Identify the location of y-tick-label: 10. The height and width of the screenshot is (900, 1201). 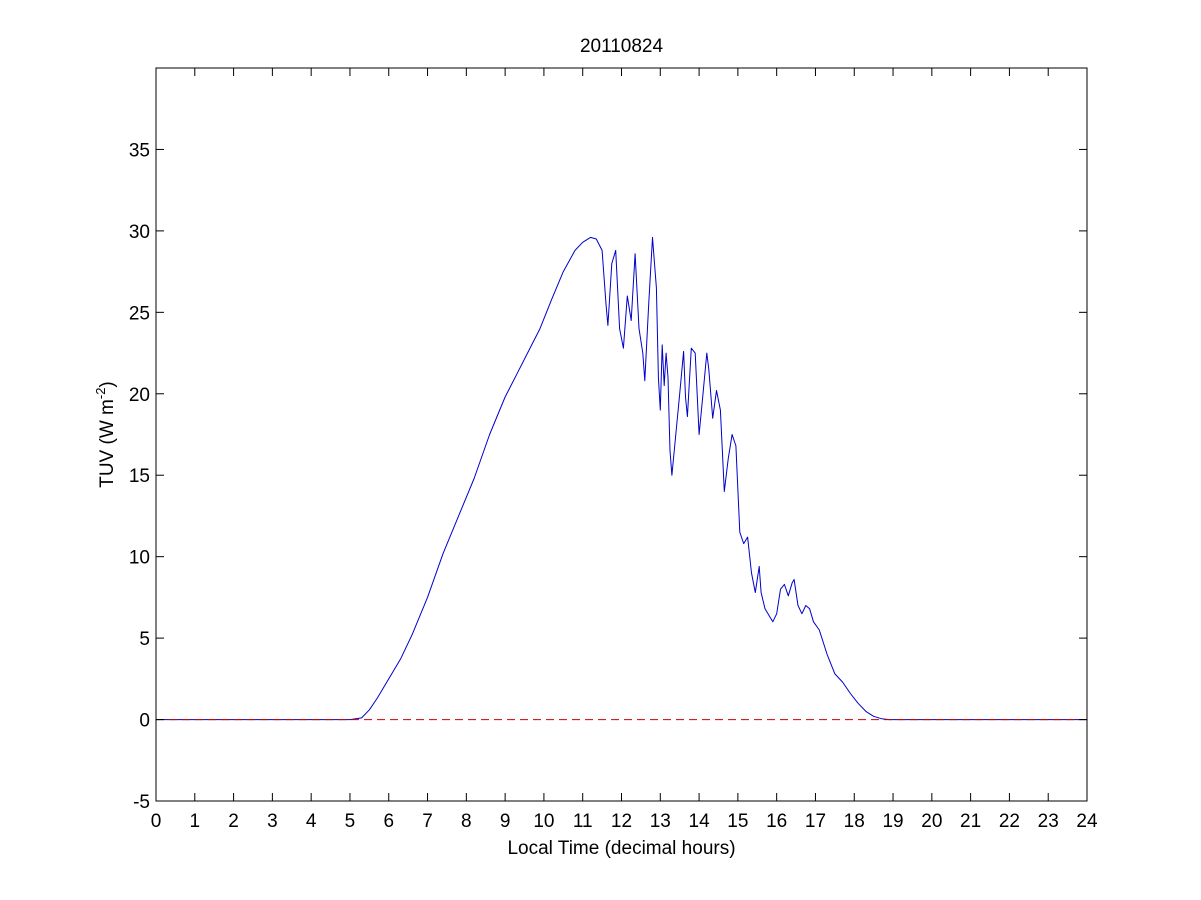
(139, 558).